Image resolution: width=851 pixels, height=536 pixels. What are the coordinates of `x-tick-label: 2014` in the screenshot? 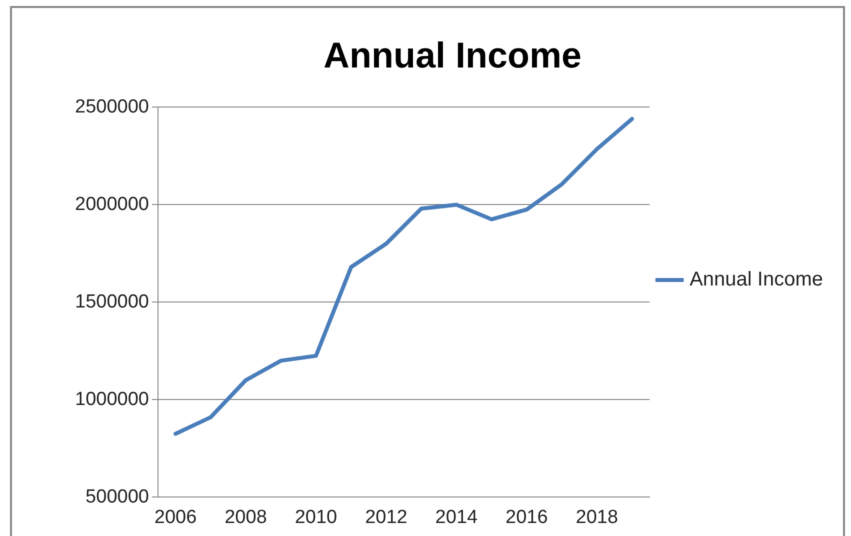 It's located at (456, 517).